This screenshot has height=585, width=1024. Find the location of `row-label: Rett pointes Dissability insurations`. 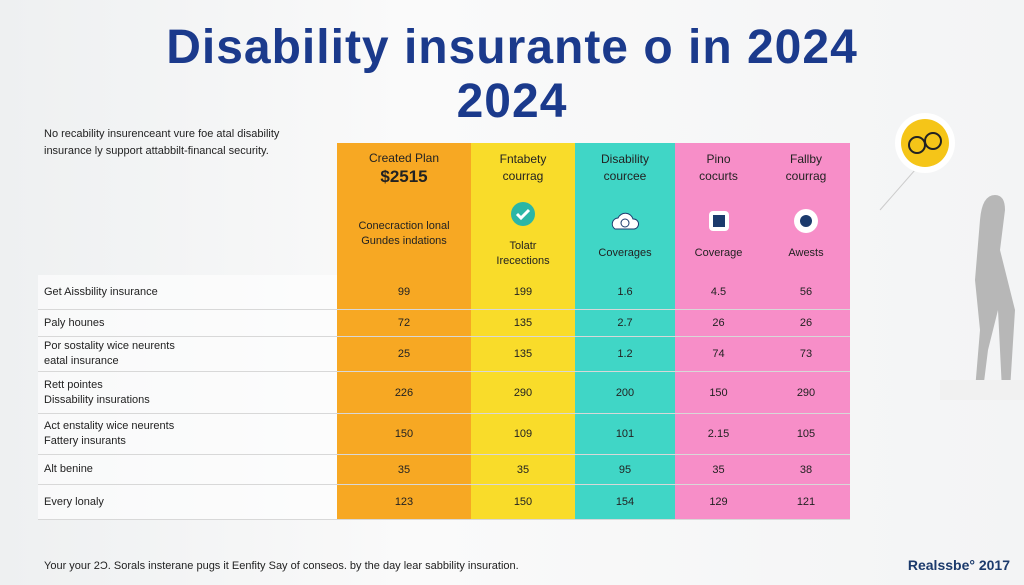

row-label: Rett pointes Dissability insurations is located at coordinates (187, 393).